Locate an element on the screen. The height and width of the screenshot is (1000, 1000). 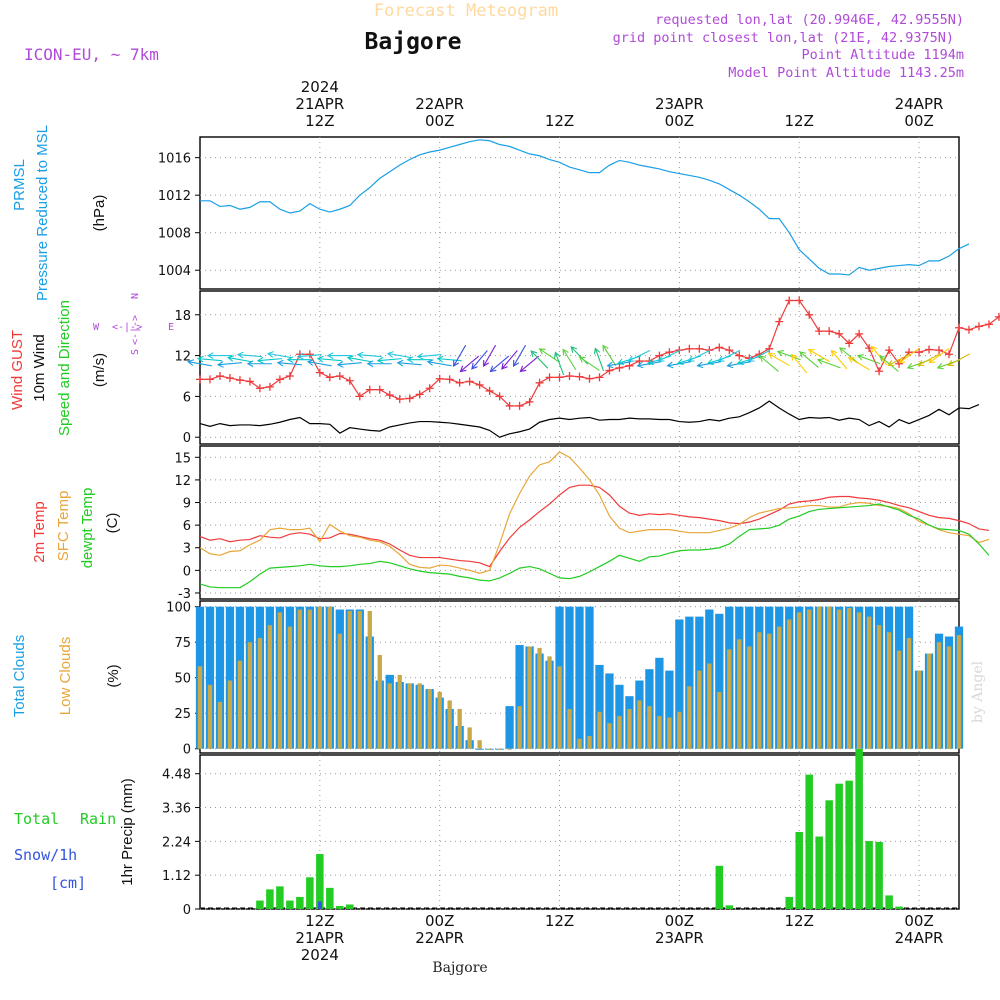
model-label: ICON-EU, ~ 7km is located at coordinates (91, 54).